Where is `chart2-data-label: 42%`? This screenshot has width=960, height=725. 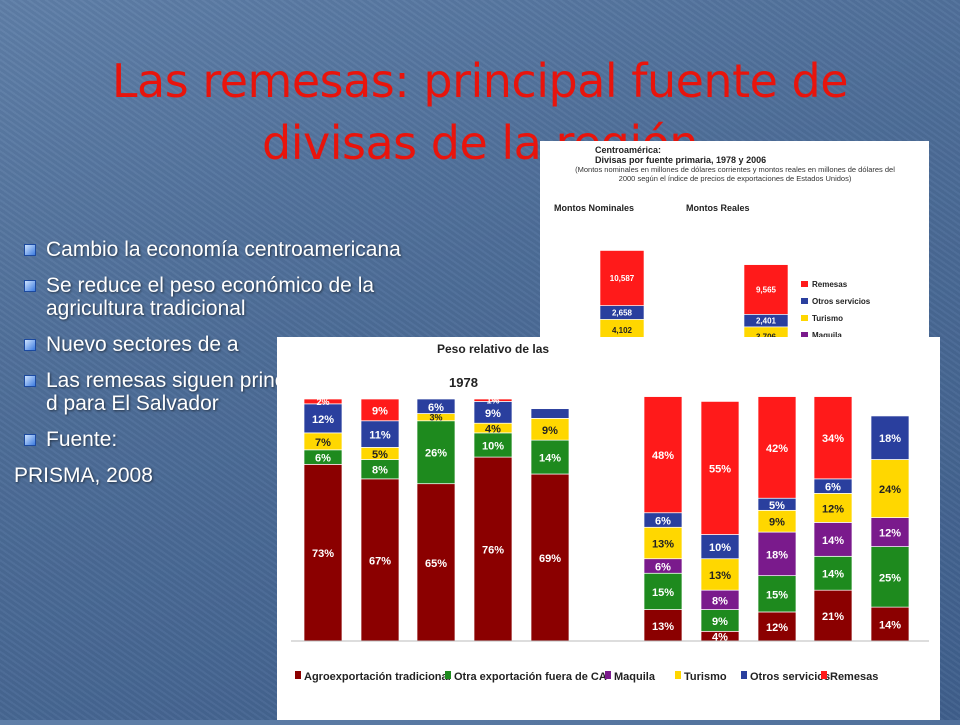 chart2-data-label: 42% is located at coordinates (777, 449).